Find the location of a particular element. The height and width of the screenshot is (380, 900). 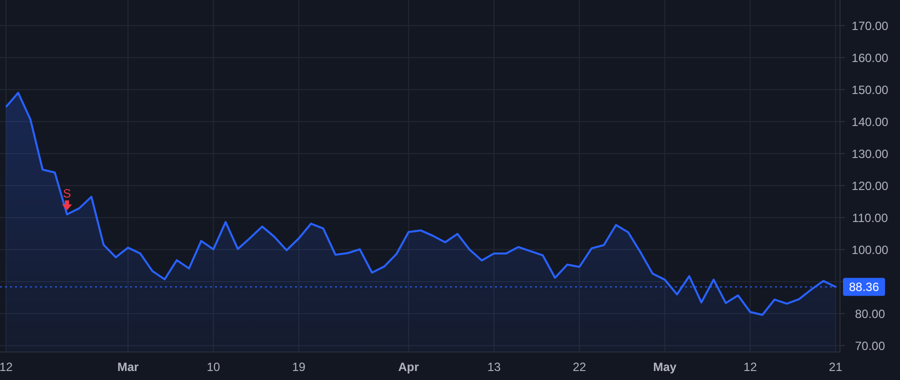

y-tick-label: 120.00 is located at coordinates (870, 185).